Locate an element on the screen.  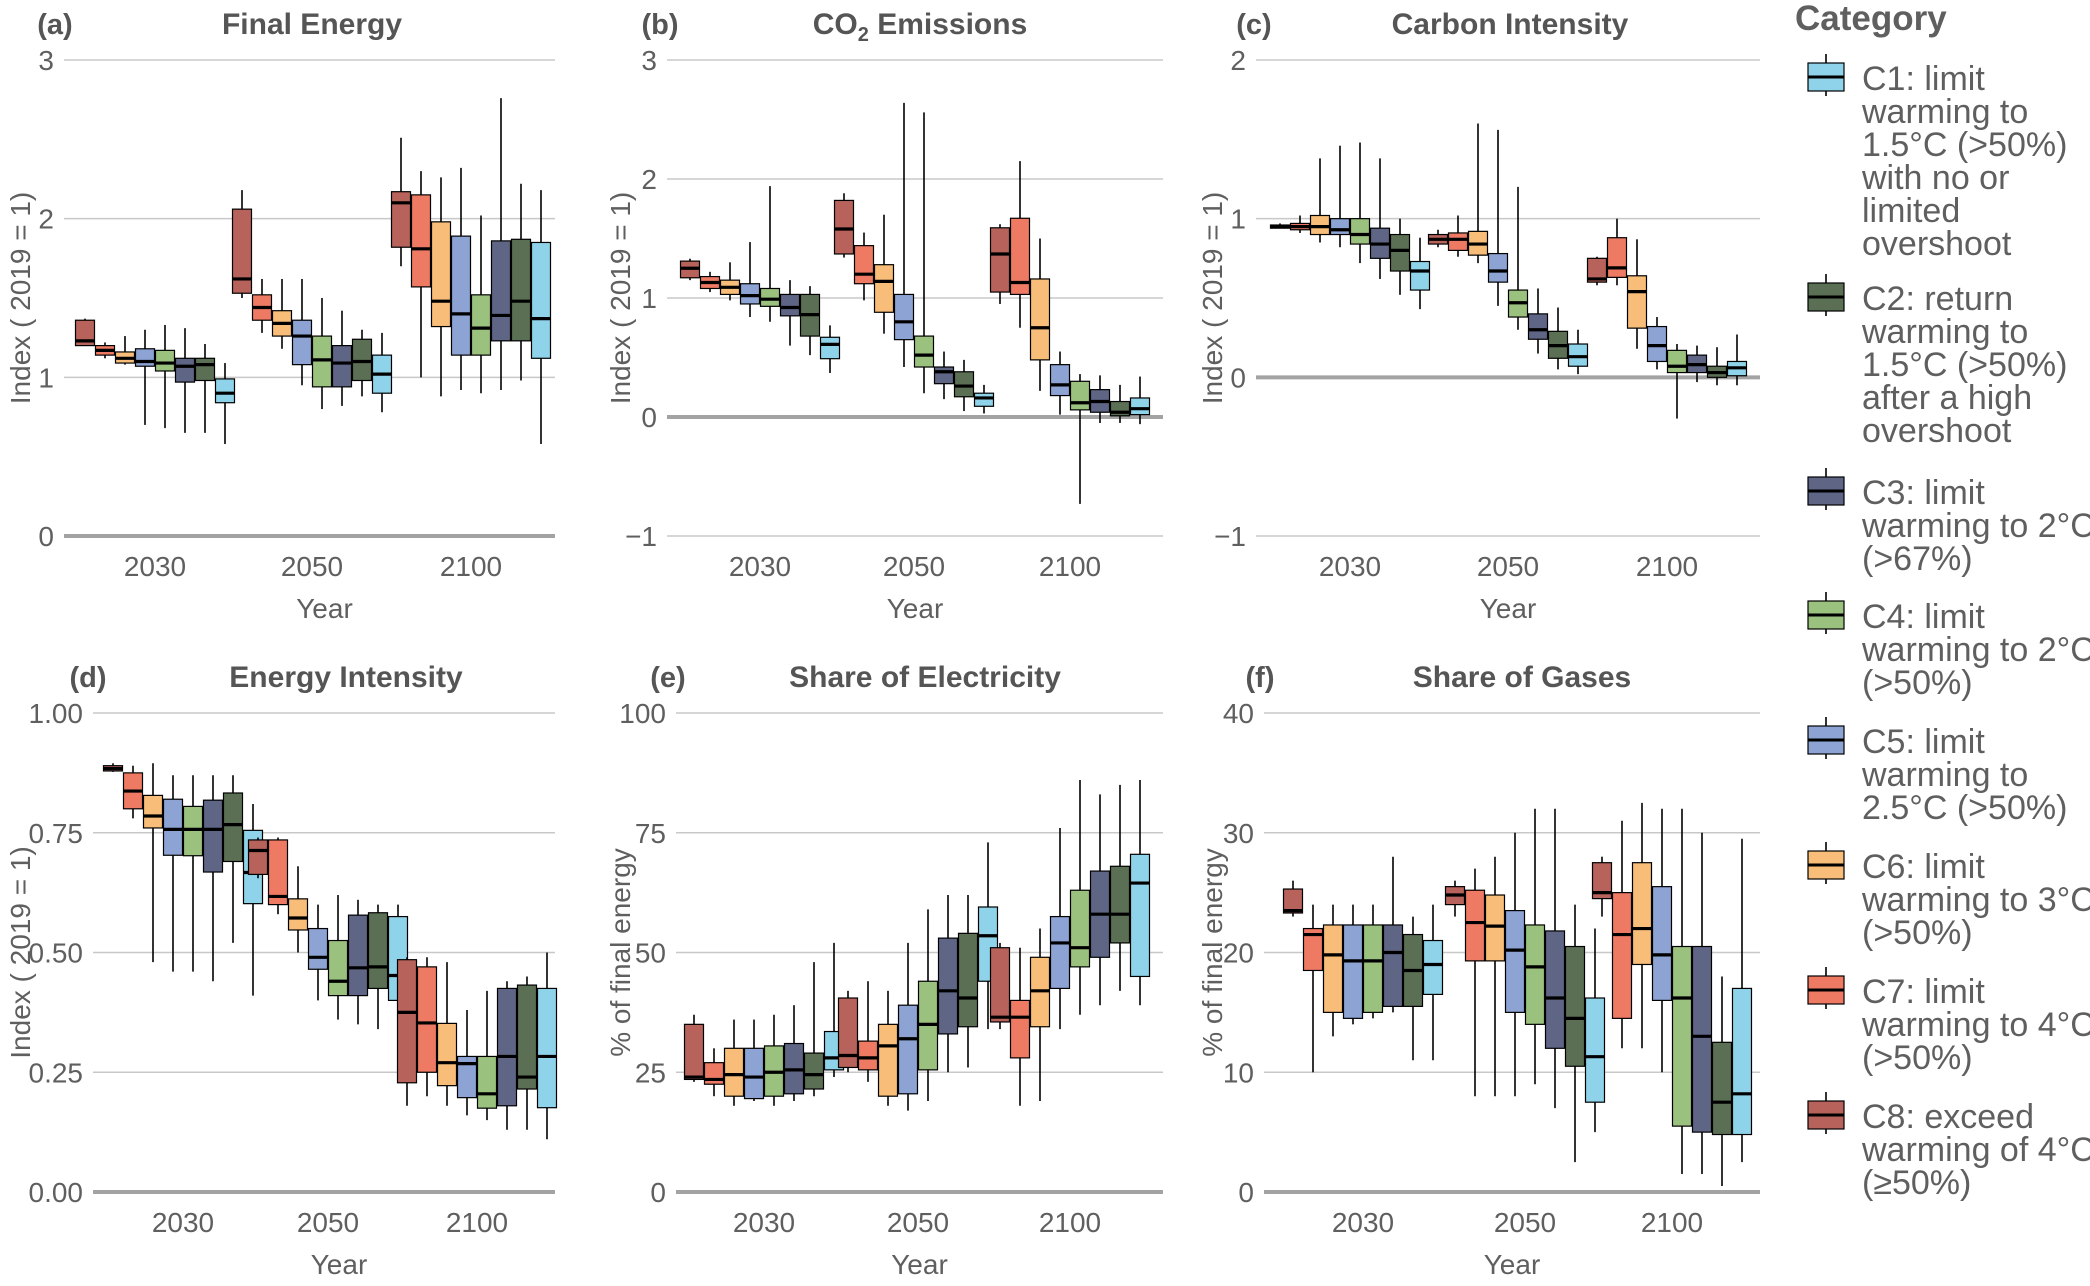
panel-title: Share of Gases is located at coordinates (1522, 677).